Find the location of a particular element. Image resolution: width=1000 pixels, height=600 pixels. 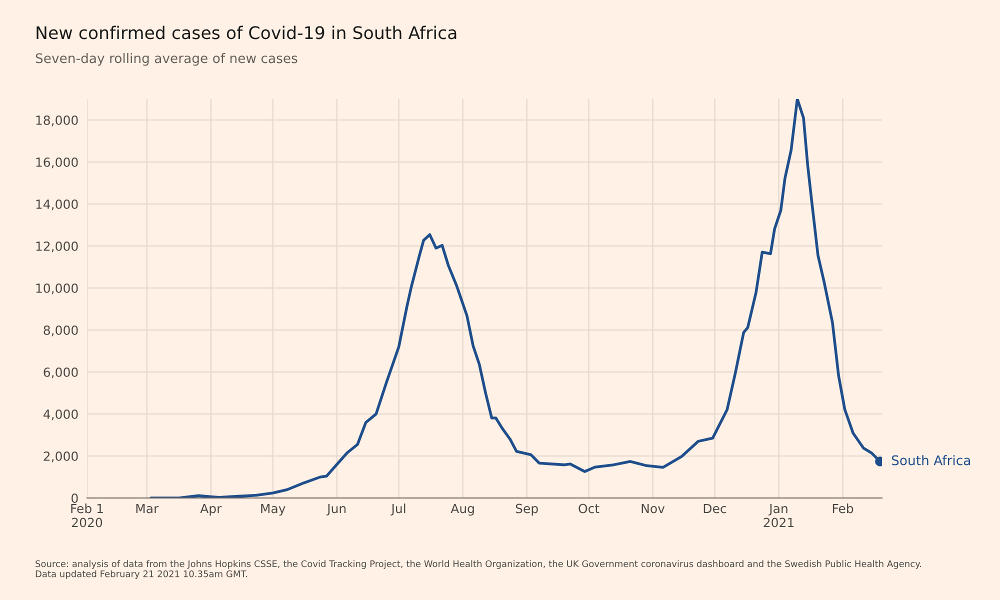

chart-subtitle: Seven-day rolling average of new cases is located at coordinates (167, 59).